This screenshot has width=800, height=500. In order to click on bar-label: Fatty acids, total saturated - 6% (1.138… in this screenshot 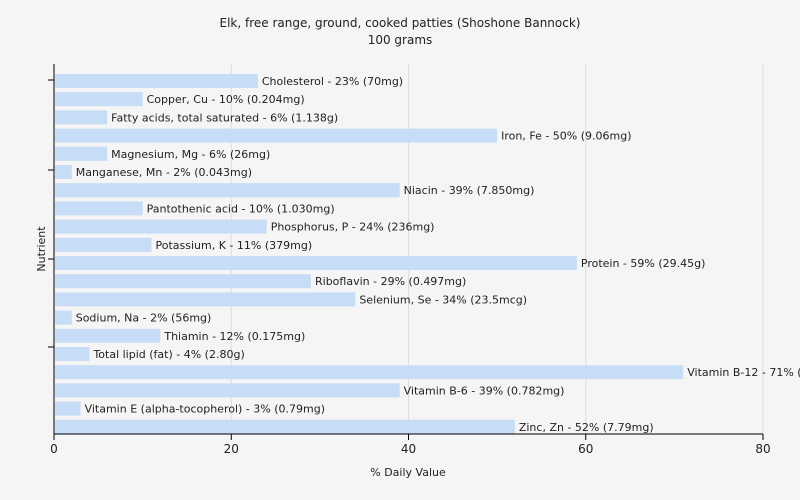, I will do `click(224, 117)`.